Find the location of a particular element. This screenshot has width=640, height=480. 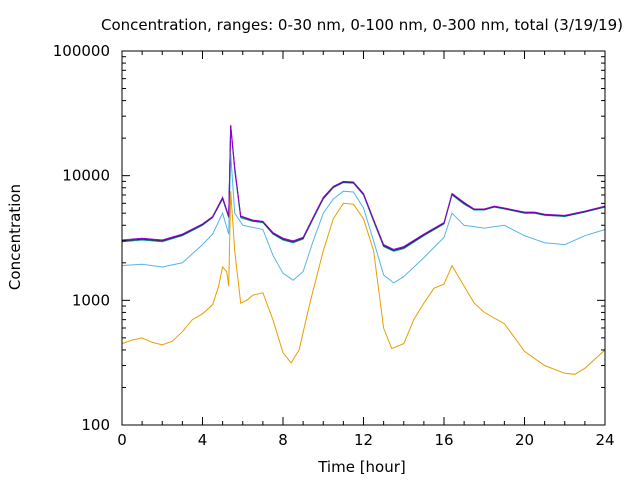

x-tick-label: 16 is located at coordinates (443, 440).